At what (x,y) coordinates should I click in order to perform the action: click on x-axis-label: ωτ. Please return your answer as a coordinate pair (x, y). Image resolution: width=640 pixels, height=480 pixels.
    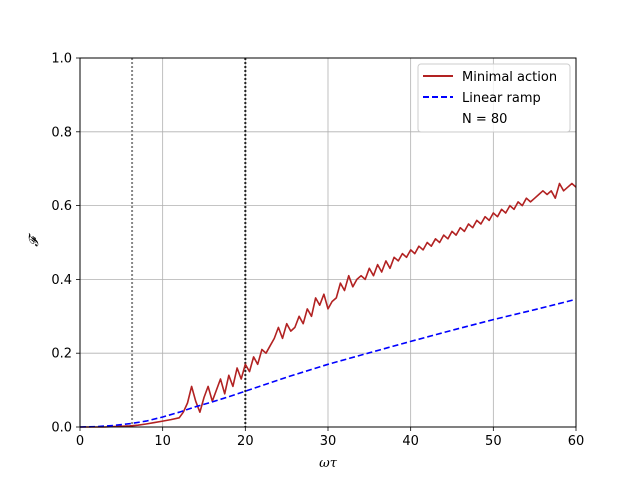
    Looking at the image, I should click on (328, 463).